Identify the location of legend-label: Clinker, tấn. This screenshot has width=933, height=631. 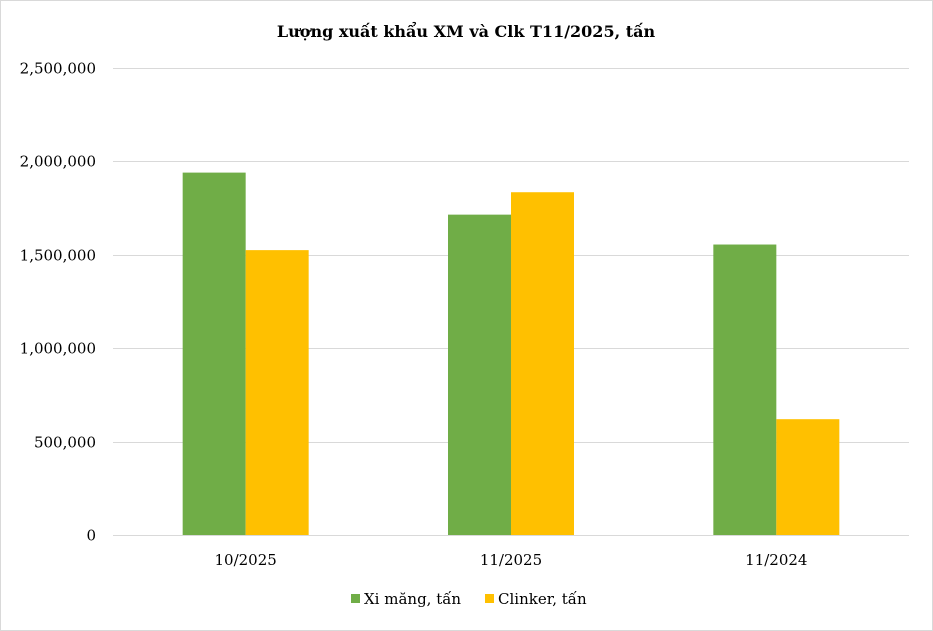
(542, 599).